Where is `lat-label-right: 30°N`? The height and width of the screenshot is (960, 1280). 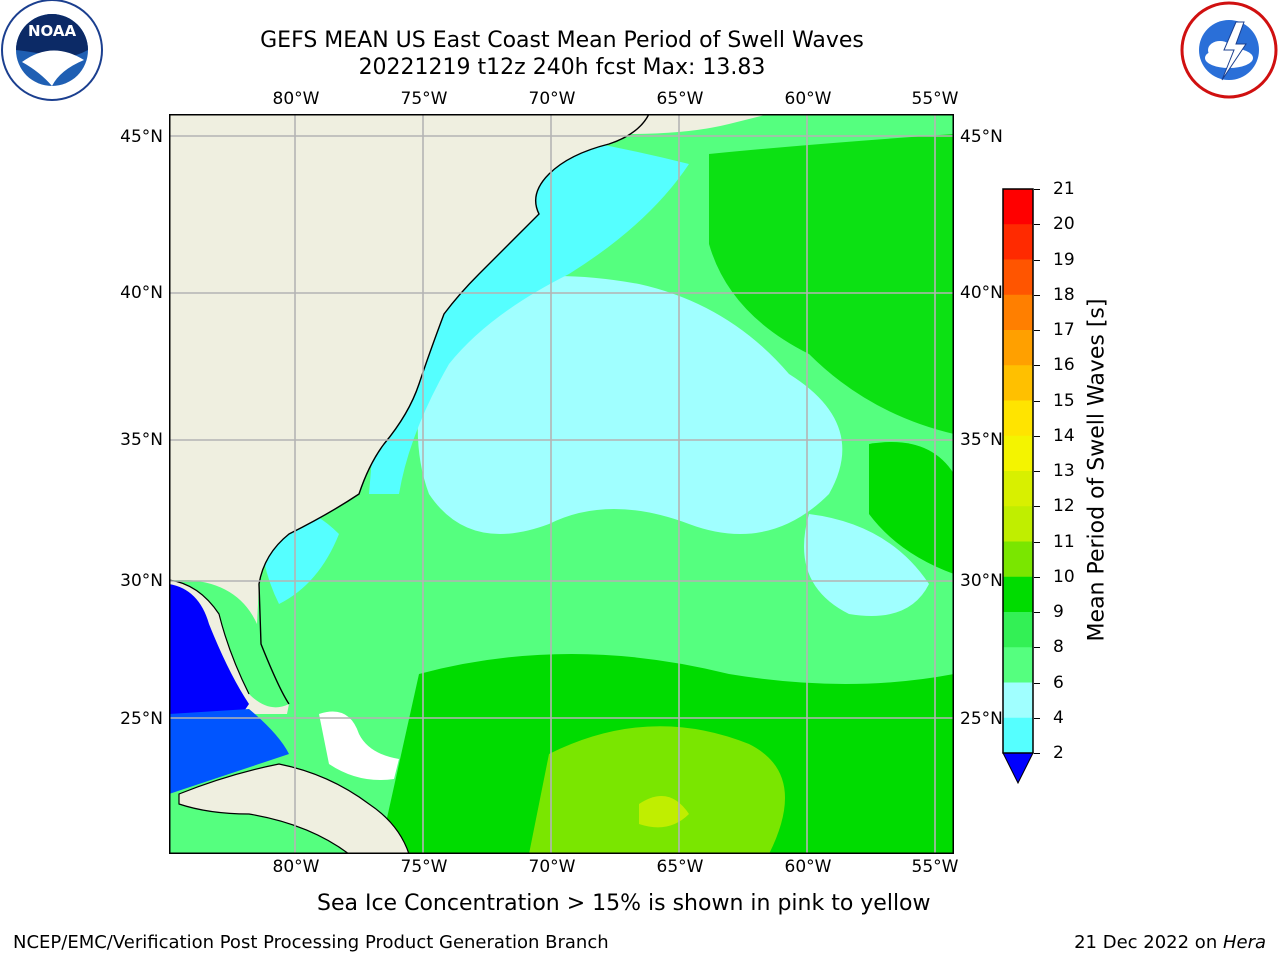
lat-label-right: 30°N is located at coordinates (981, 581).